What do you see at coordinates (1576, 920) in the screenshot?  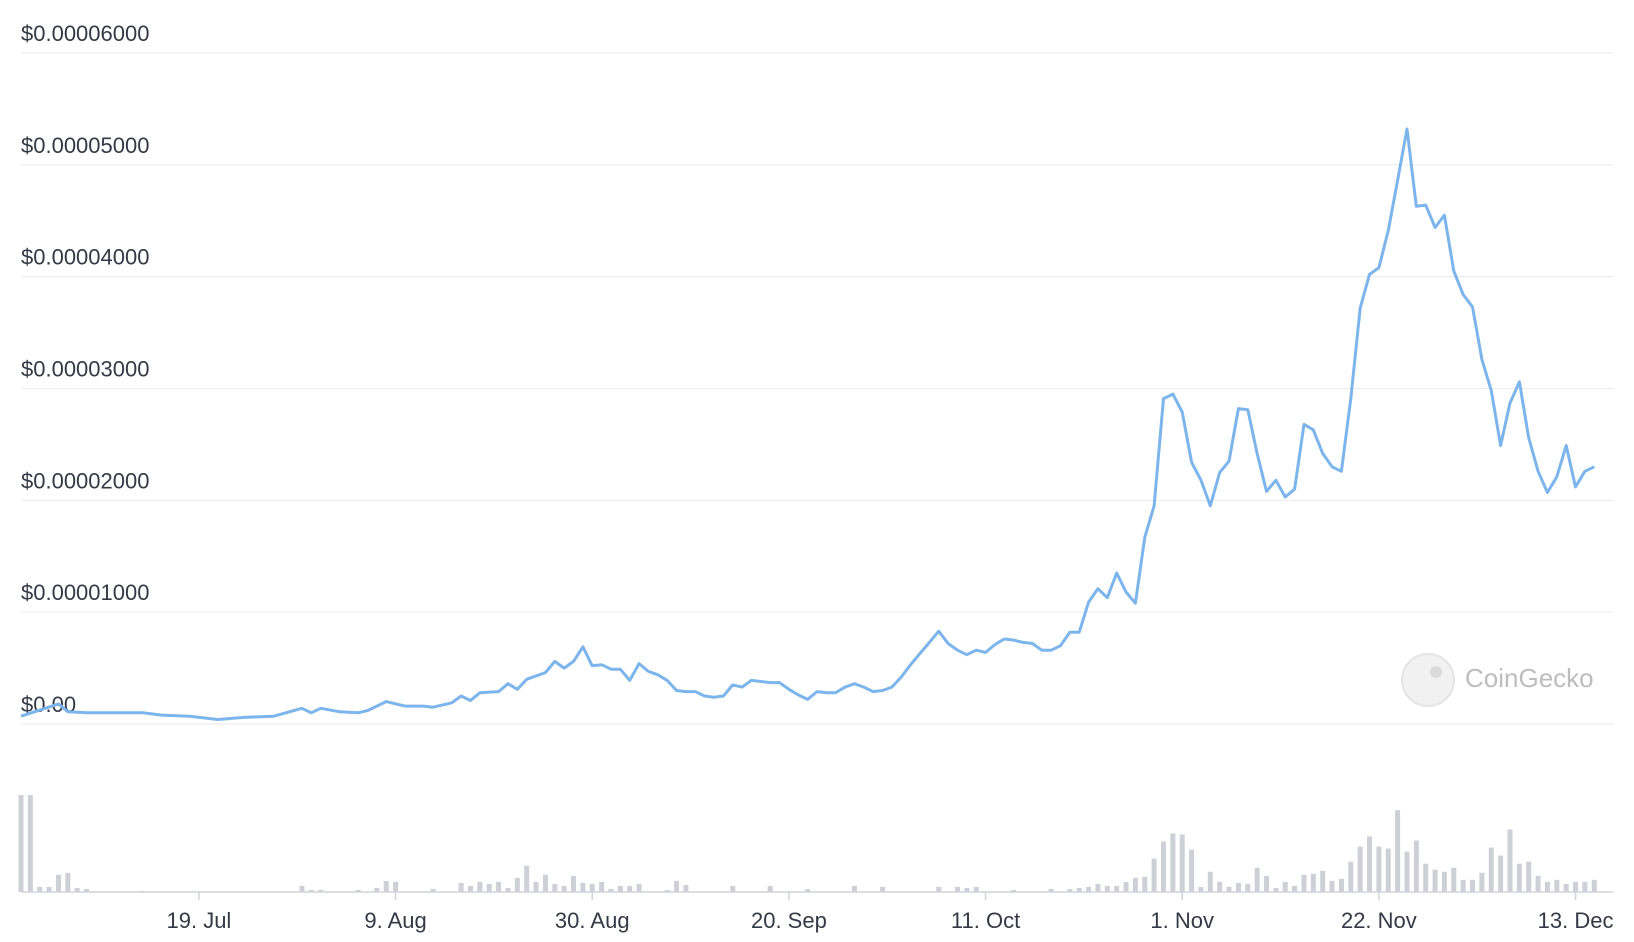 I see `x-tick-label: 13. Dec` at bounding box center [1576, 920].